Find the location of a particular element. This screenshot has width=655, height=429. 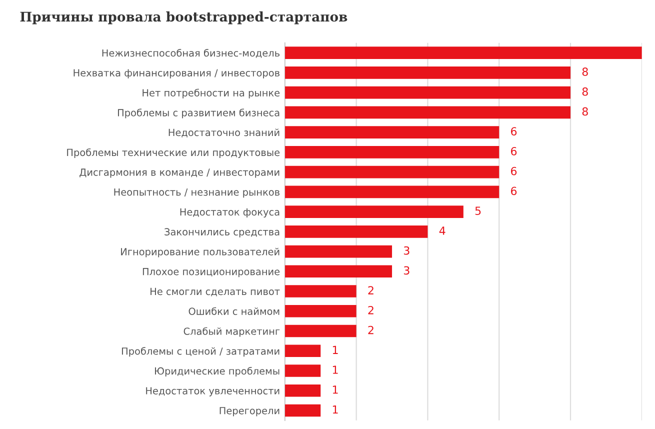

y-tick-label: Не смогли сделать пивот is located at coordinates (215, 292).